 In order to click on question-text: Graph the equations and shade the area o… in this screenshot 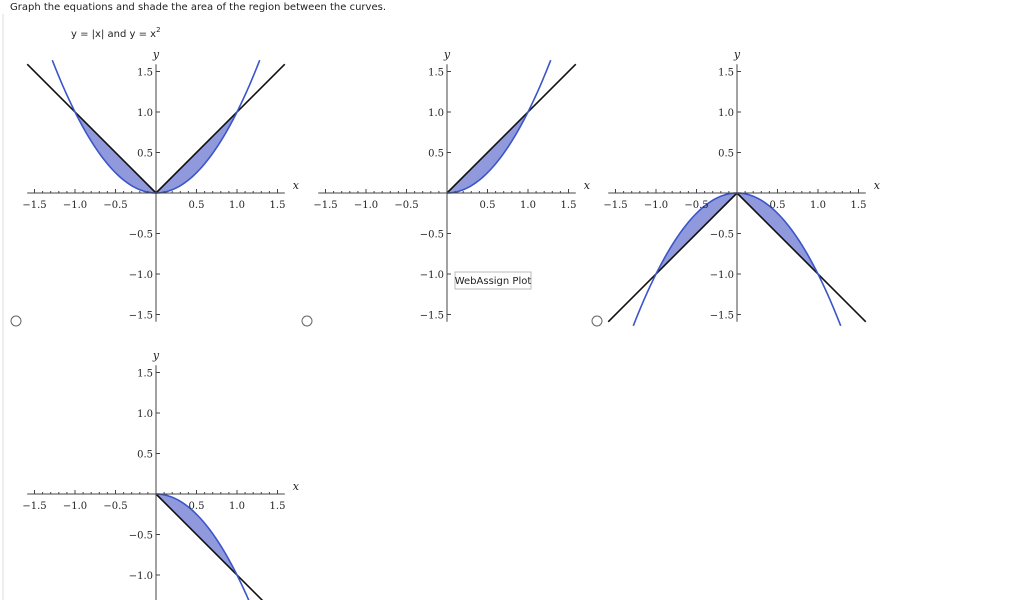, I will do `click(198, 7)`.